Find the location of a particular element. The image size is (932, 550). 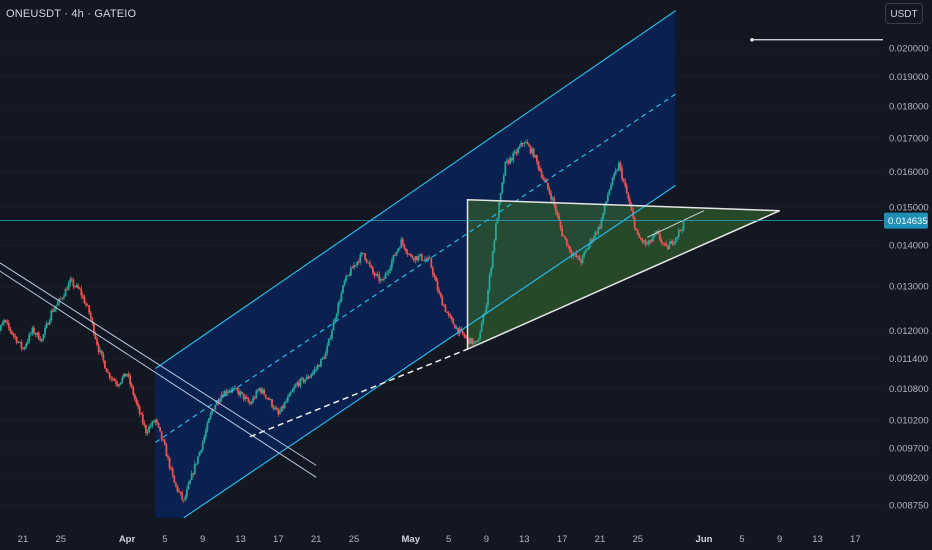

time-tick-label: 21 is located at coordinates (316, 539).